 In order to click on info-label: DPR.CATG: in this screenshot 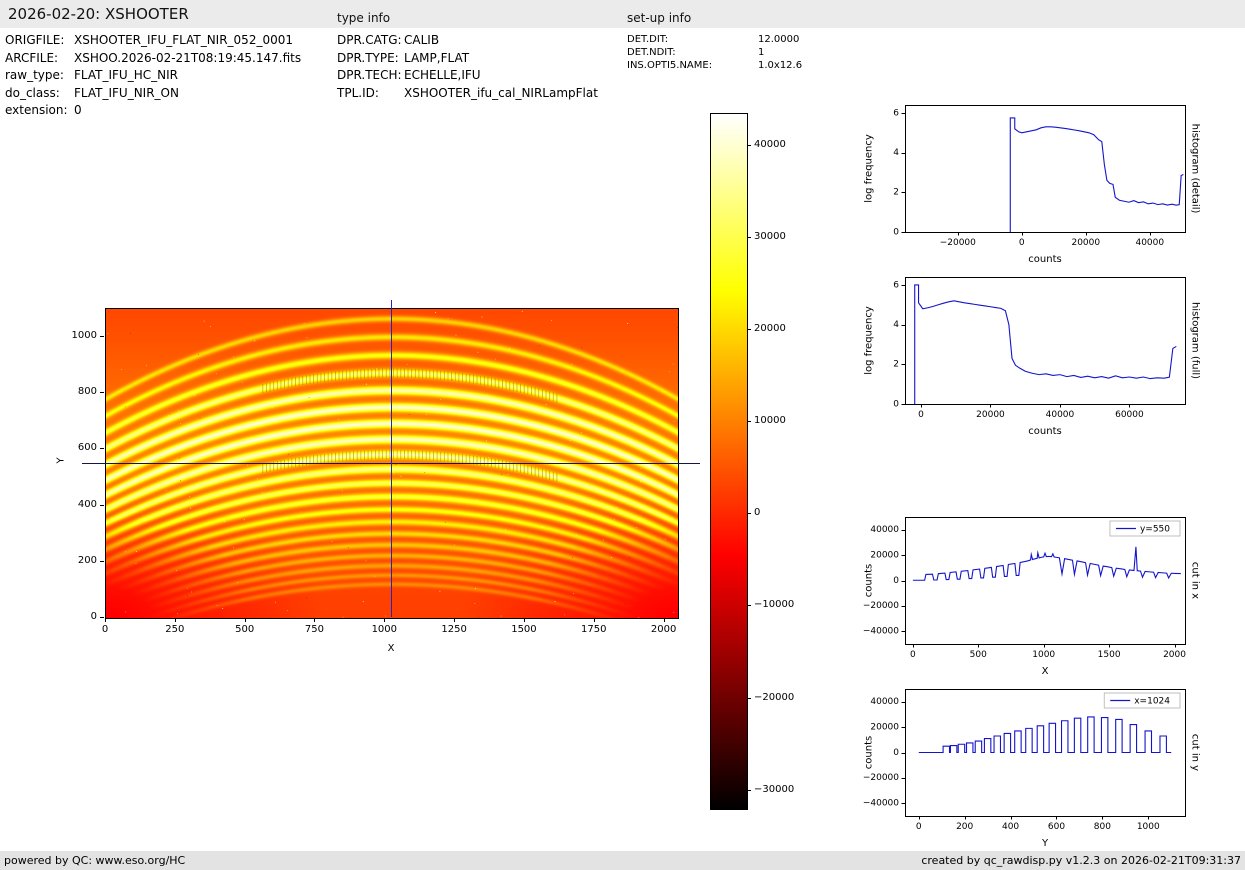, I will do `click(369, 40)`.